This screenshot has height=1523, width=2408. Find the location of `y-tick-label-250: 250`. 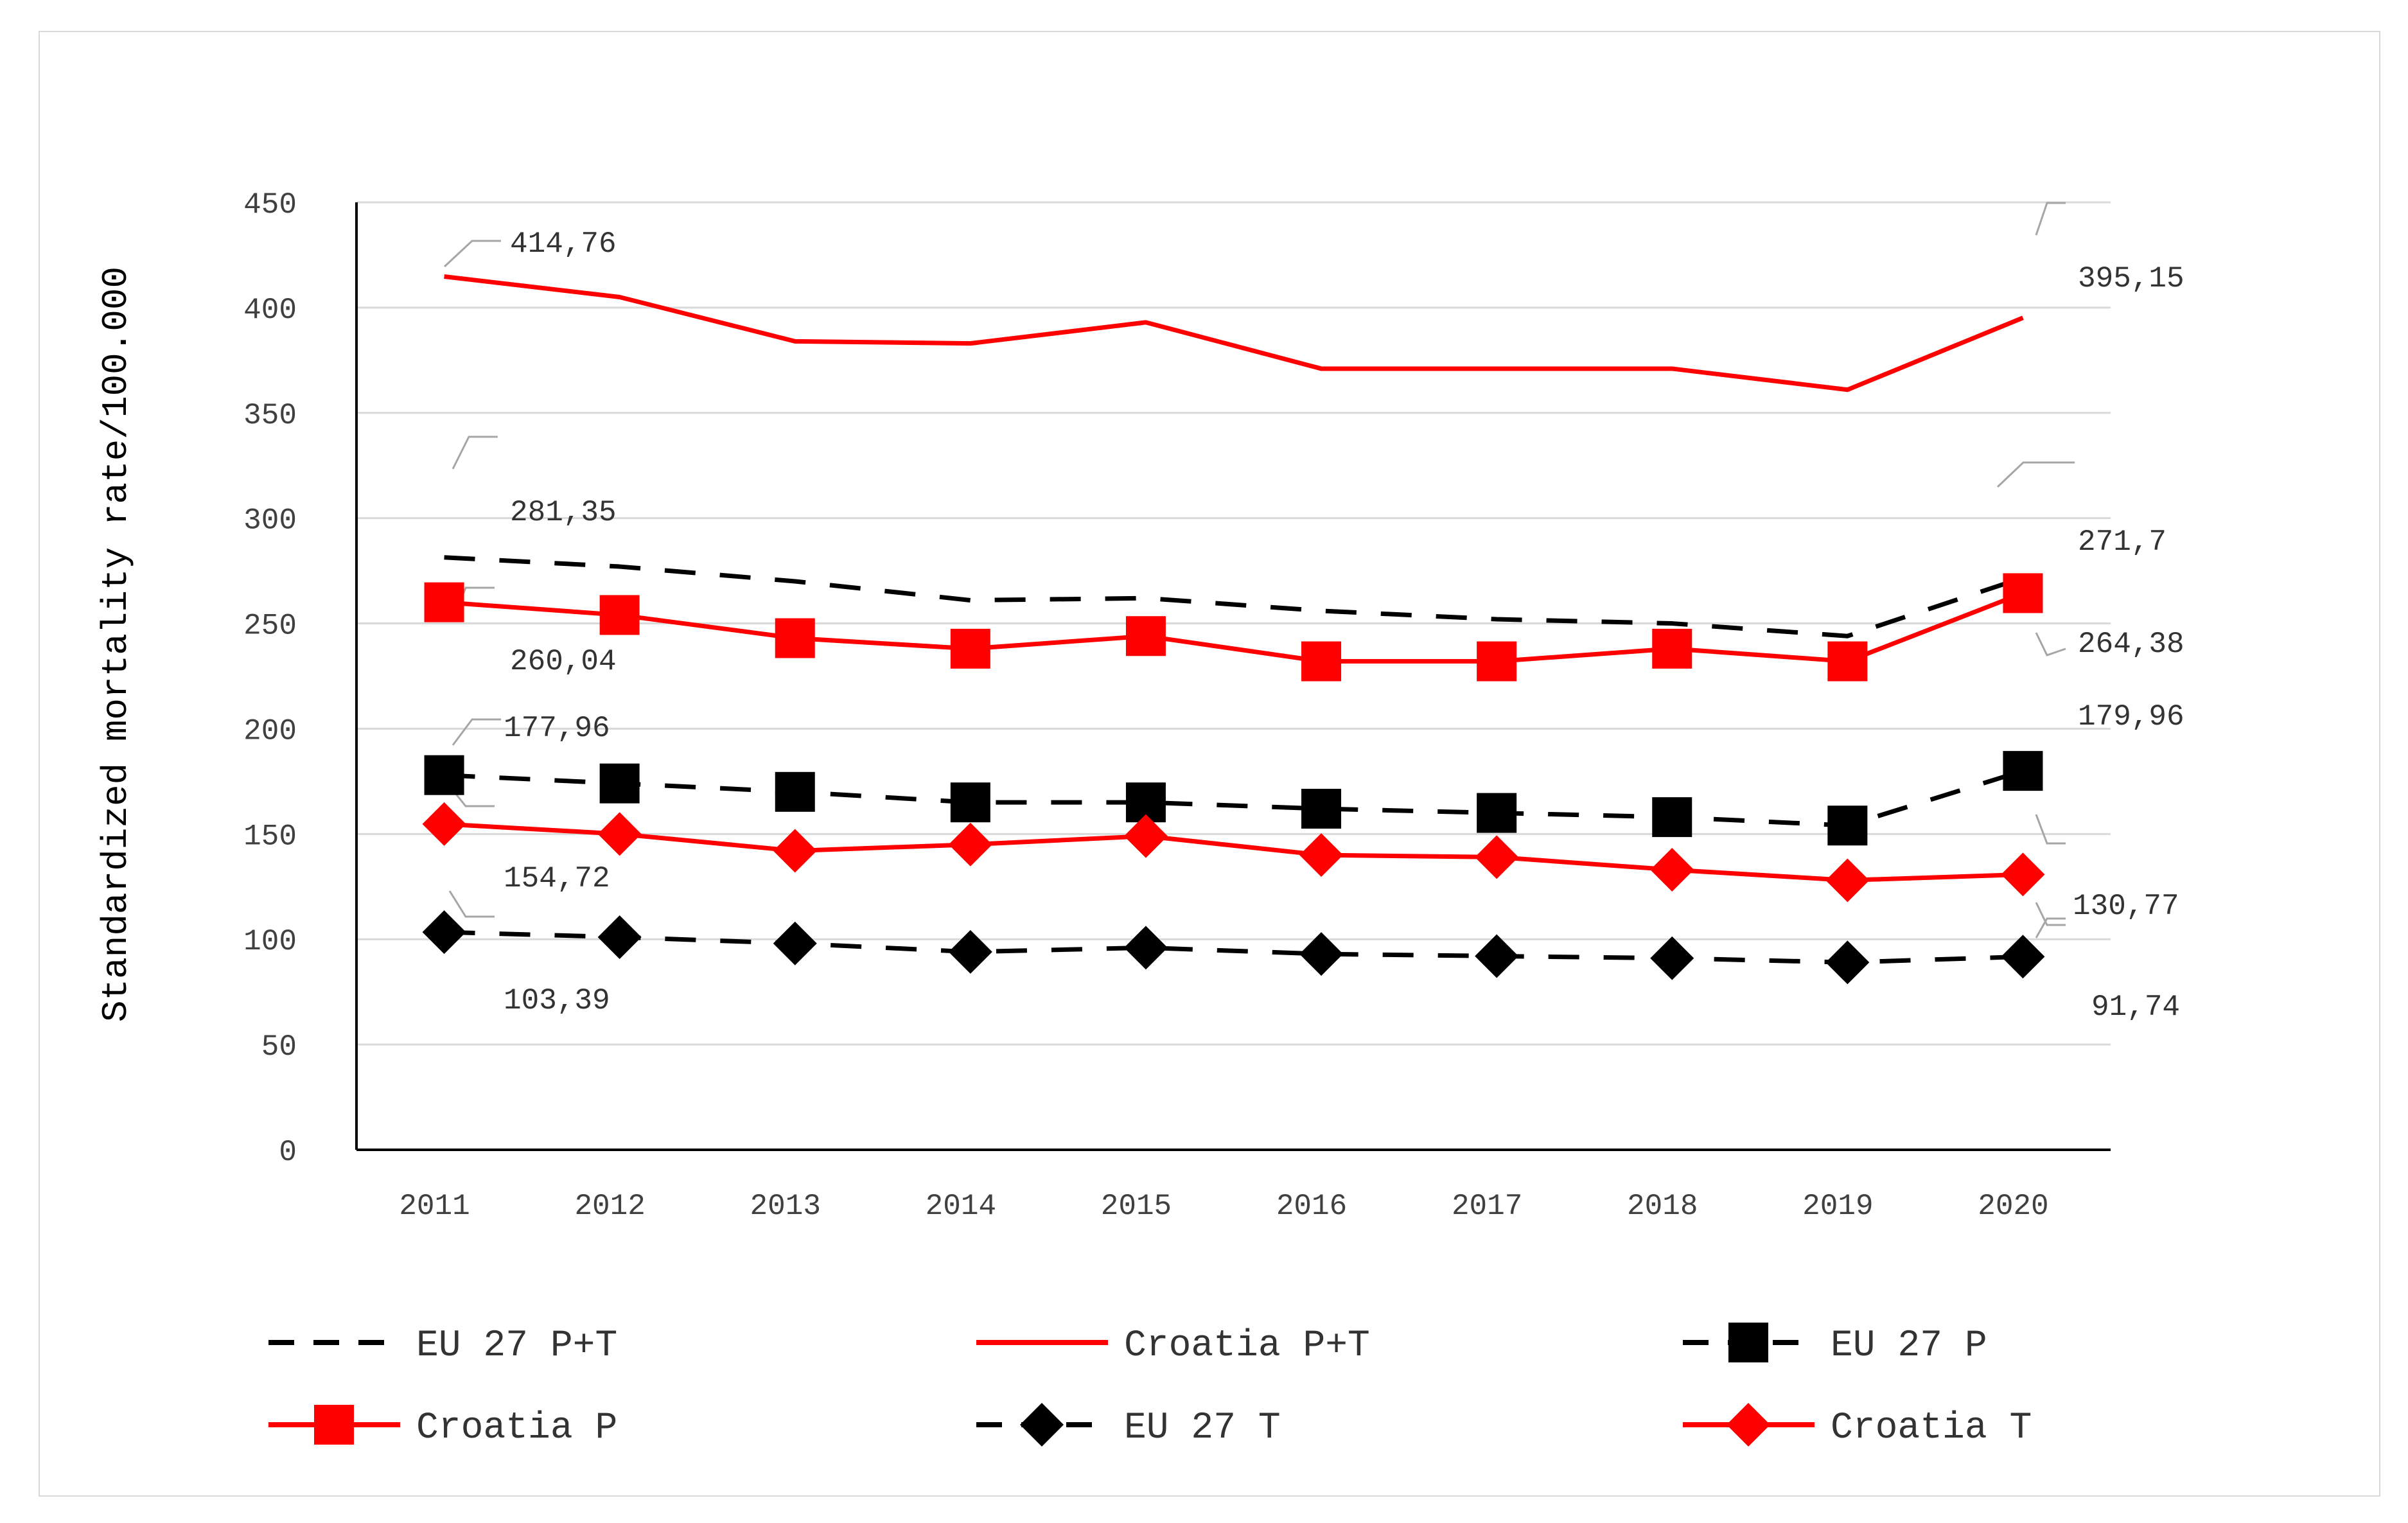

y-tick-label-250: 250 is located at coordinates (270, 626).